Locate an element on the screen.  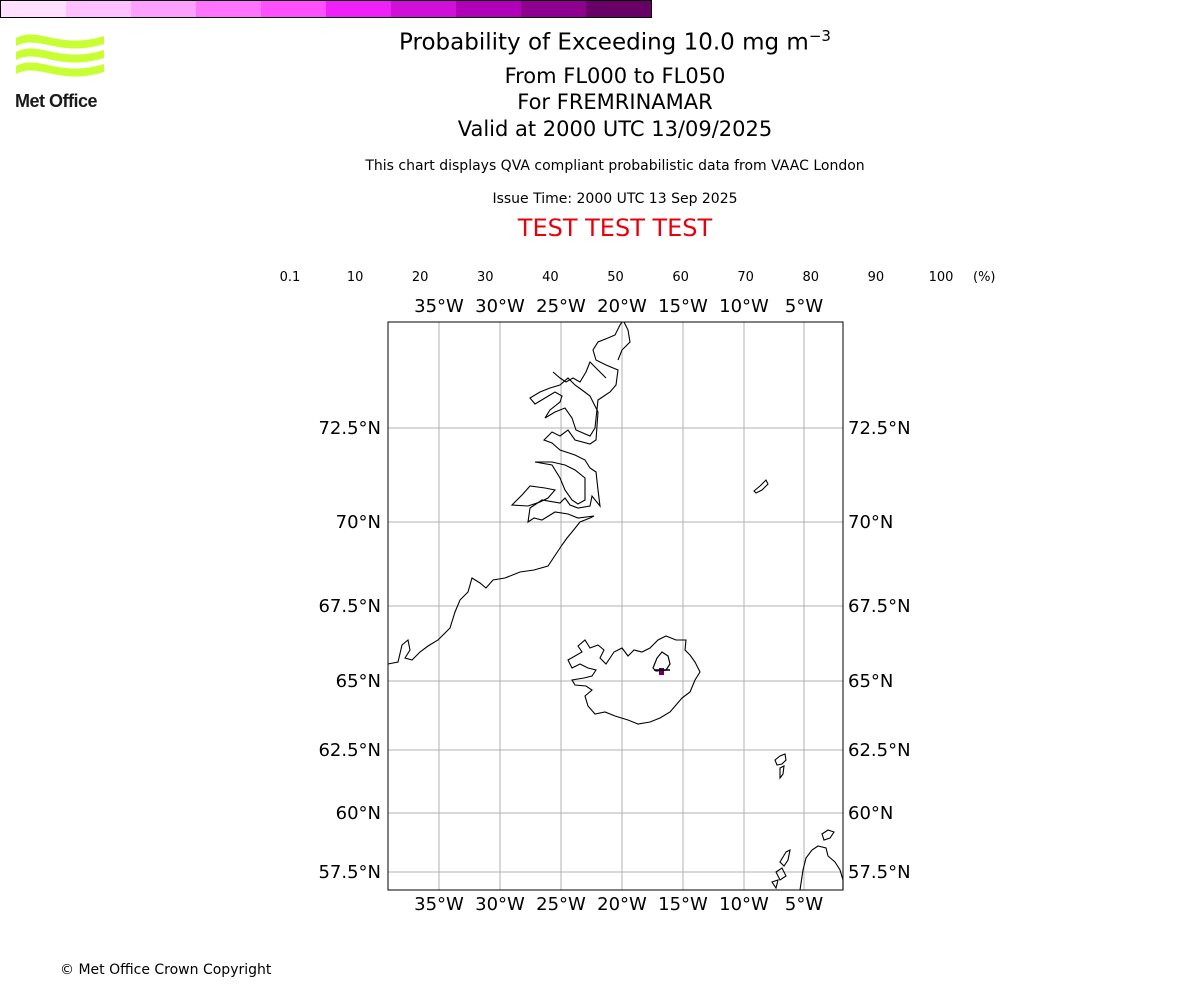
longitude-labels-bottom: 35°W 30°W 25°W 20°W 15°W 10°W 5°W is located at coordinates (618, 904).